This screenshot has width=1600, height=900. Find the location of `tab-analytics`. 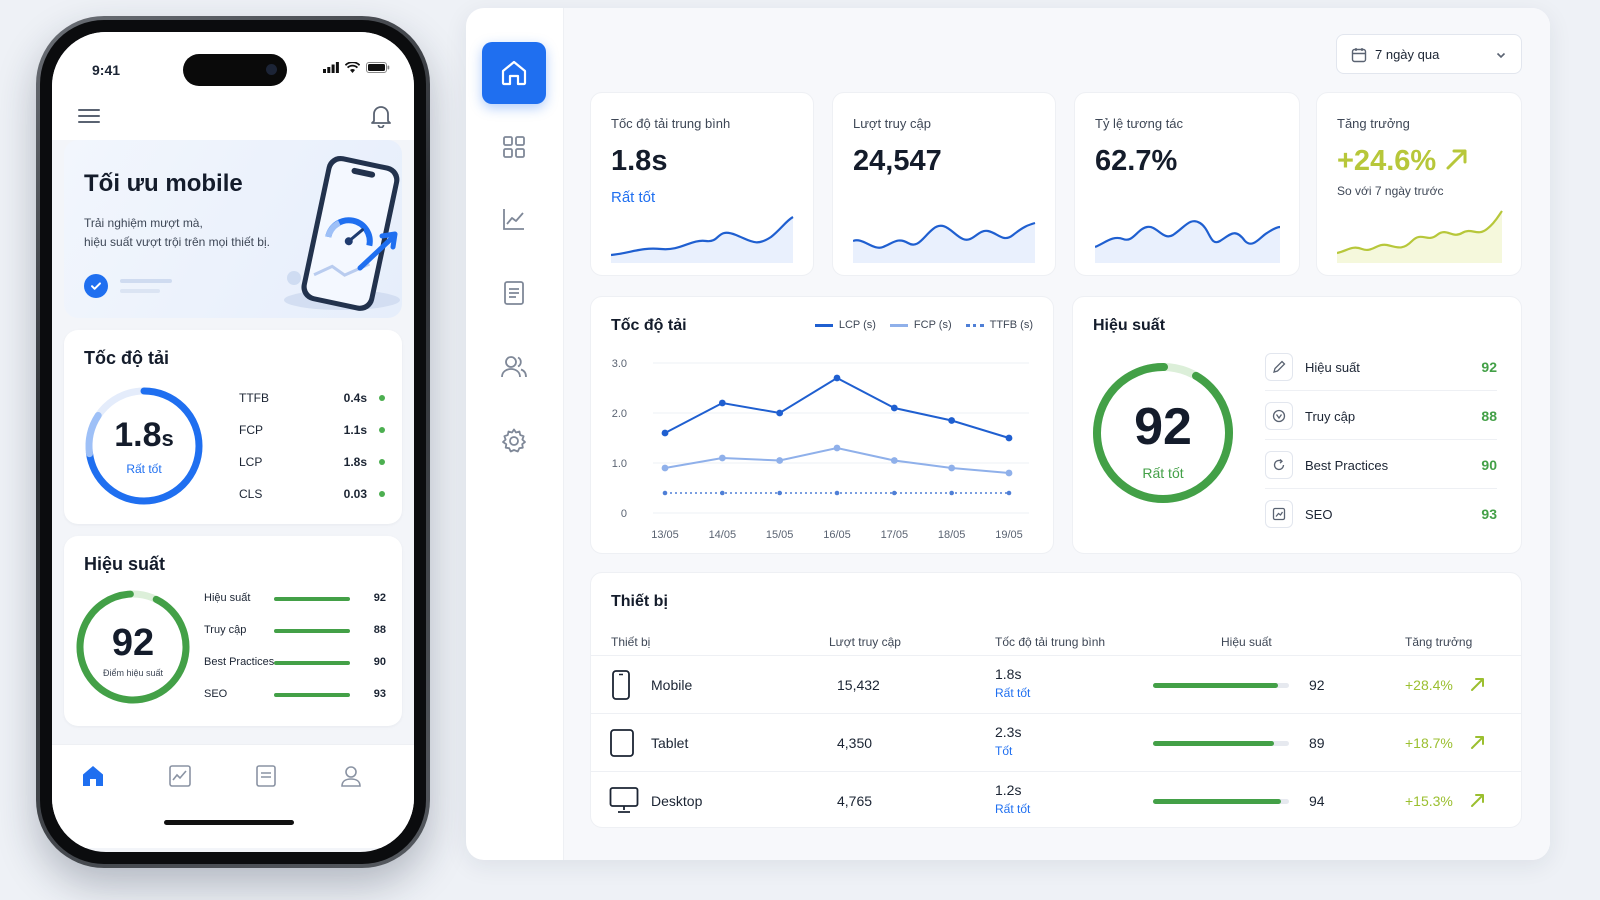

tab-analytics is located at coordinates (180, 776).